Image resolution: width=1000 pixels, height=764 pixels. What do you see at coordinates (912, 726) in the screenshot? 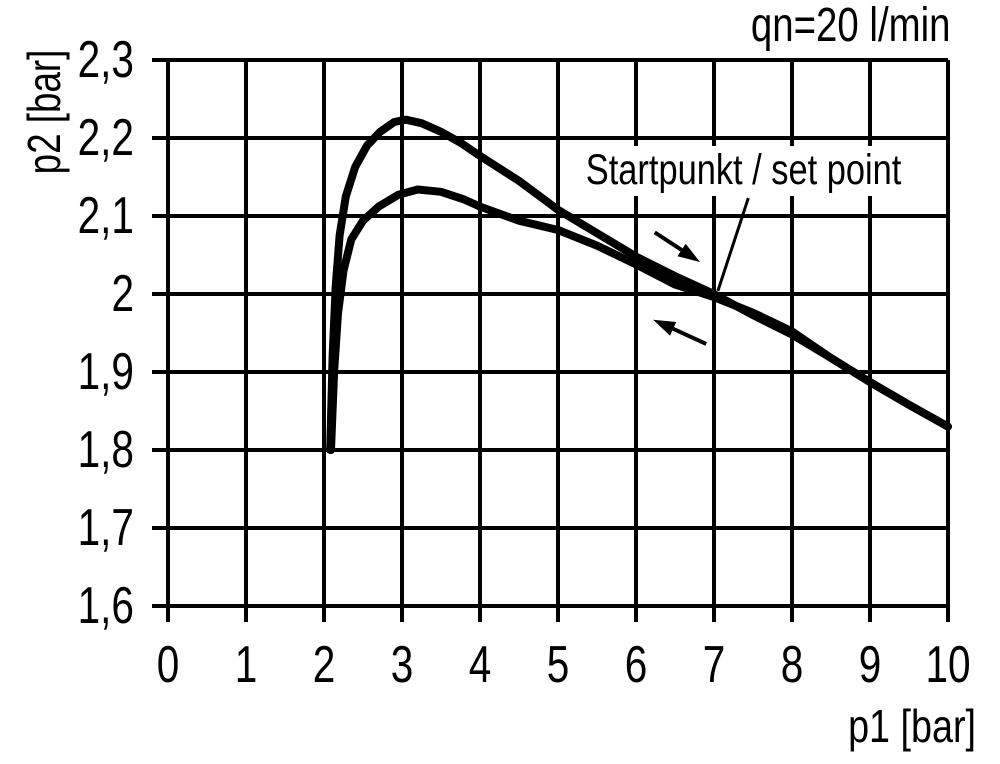
I see `x-axis-label: p1 [bar]` at bounding box center [912, 726].